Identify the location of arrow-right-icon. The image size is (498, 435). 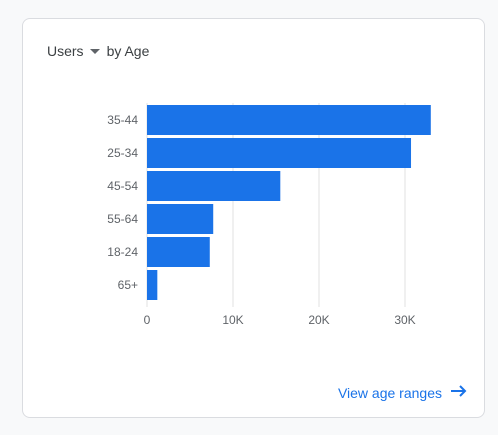
(459, 392).